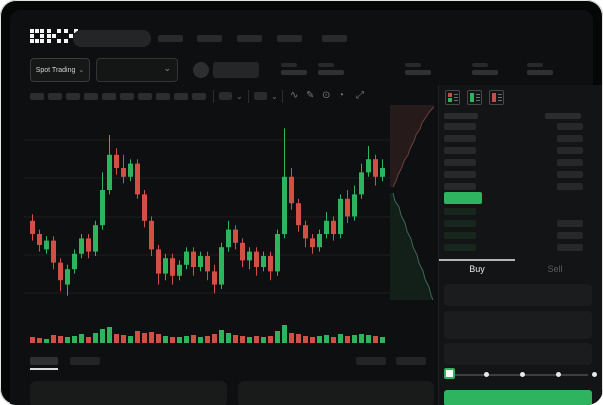  What do you see at coordinates (341, 95) in the screenshot?
I see `settings-icon: ◔` at bounding box center [341, 95].